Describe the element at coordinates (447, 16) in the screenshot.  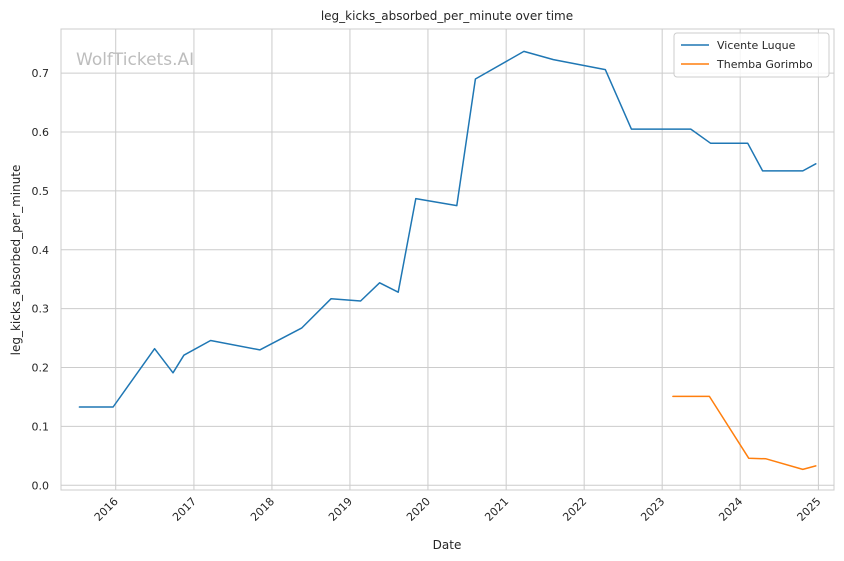
I see `chart-title: leg_kicks_absorbed_per_minute over time` at that location.